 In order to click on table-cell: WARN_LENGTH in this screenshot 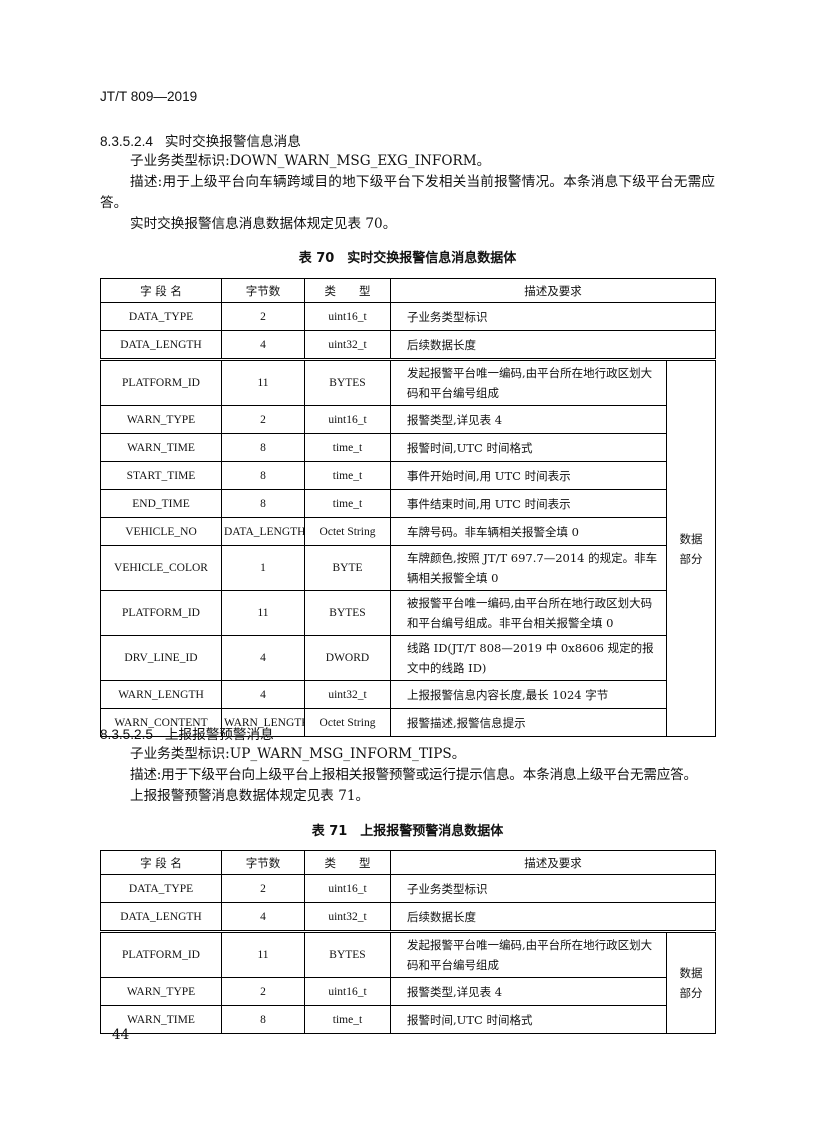, I will do `click(263, 722)`.